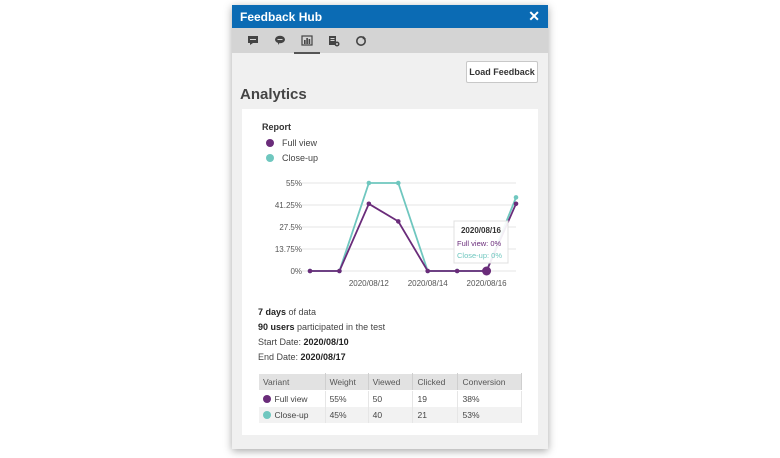  I want to click on toolbar, so click(390, 41).